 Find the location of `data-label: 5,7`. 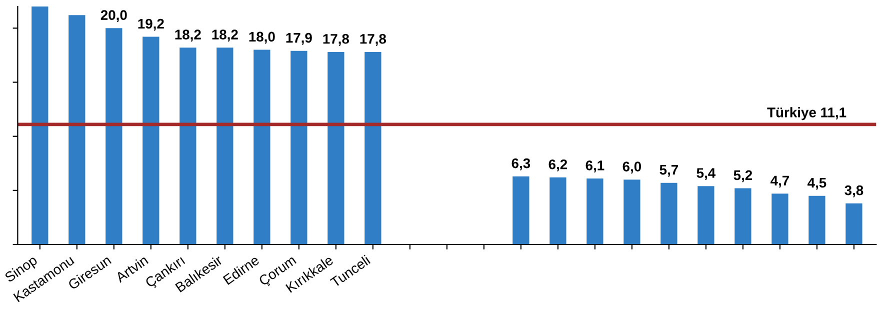

data-label: 5,7 is located at coordinates (669, 170).